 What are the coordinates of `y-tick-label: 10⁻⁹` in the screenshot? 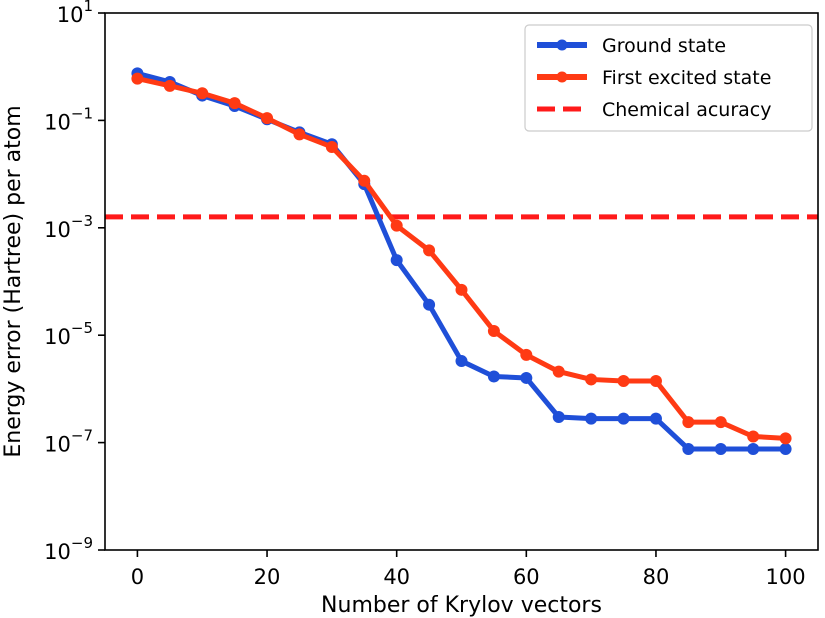 It's located at (68, 549).